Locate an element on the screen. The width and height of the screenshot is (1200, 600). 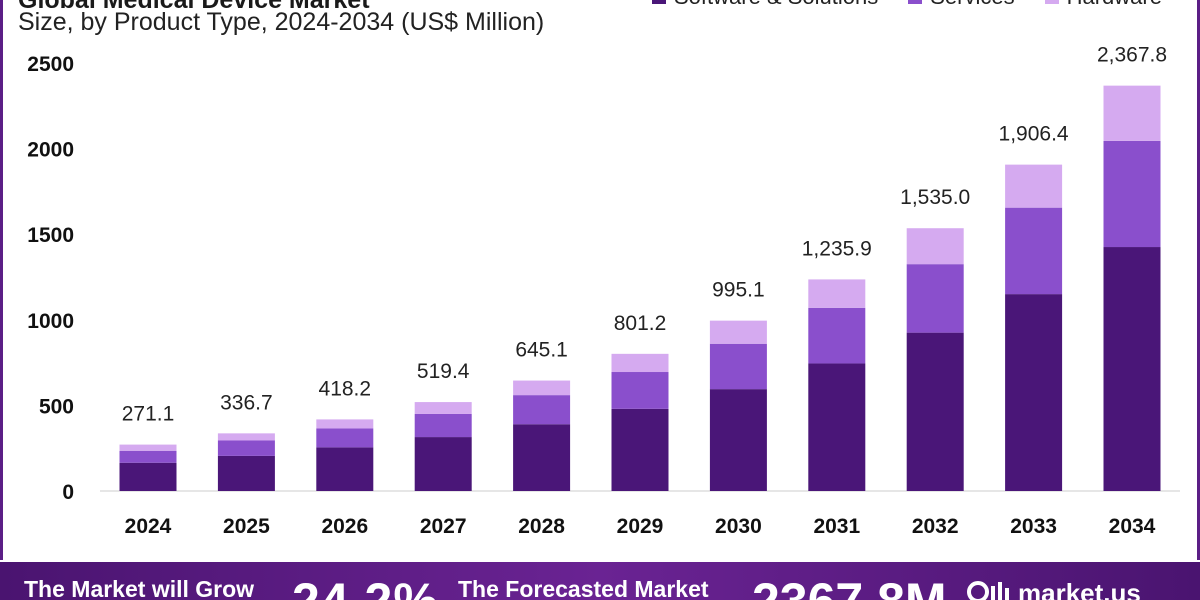
bar-total-label: 1,535.0 is located at coordinates (935, 197).